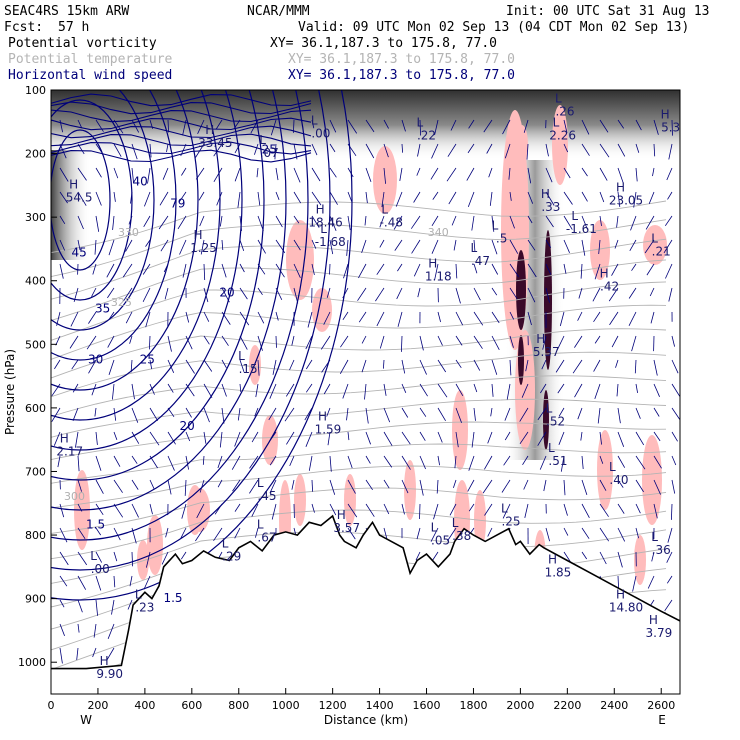 The width and height of the screenshot is (740, 740). What do you see at coordinates (427, 705) in the screenshot?
I see `x-tick-label: 1600` at bounding box center [427, 705].